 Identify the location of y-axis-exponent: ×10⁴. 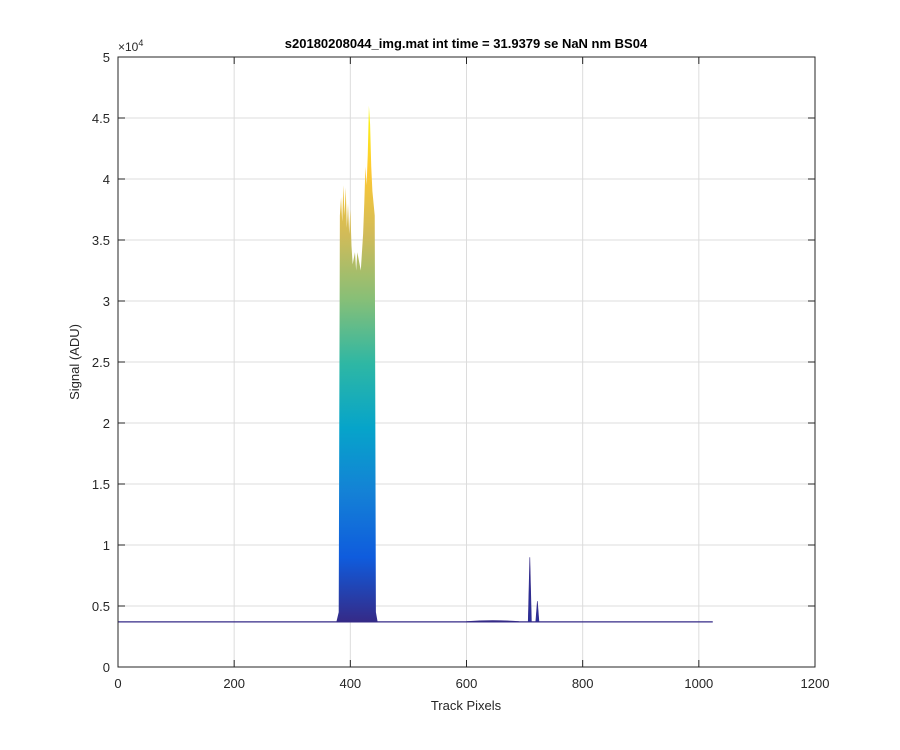
(130, 46).